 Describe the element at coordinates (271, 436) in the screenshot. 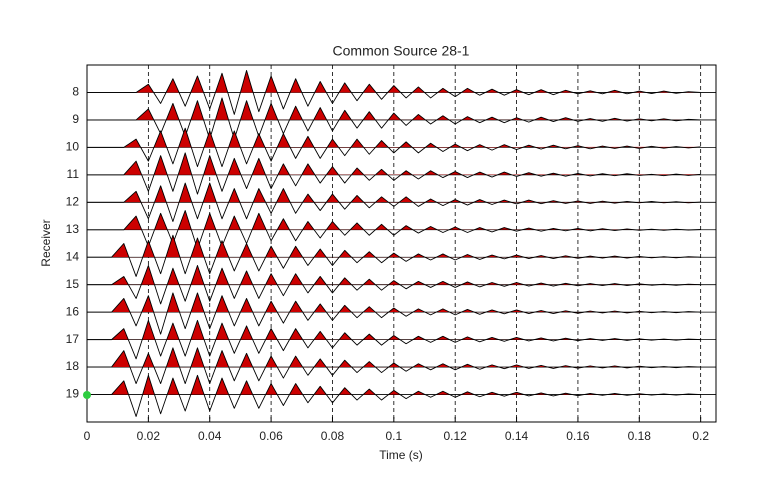

I see `x-tick-label: 0.06` at that location.